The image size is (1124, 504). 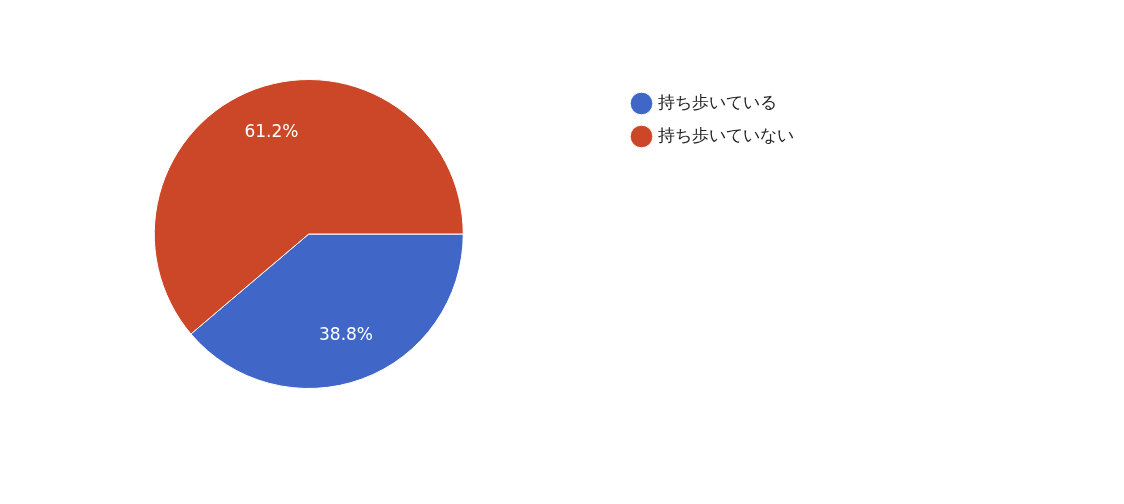 I want to click on data-label: 61.2%, so click(x=271, y=130).